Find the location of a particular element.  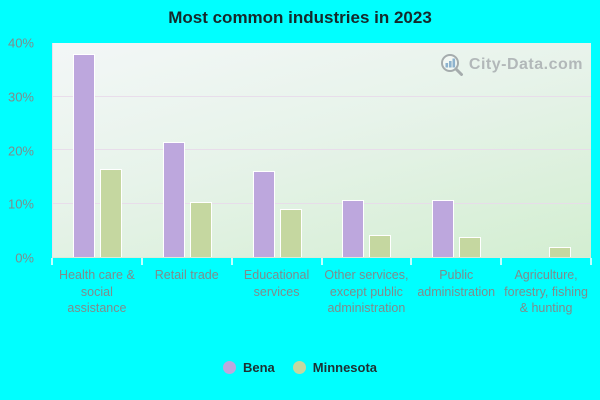

legend-swatch-bena is located at coordinates (229, 367).